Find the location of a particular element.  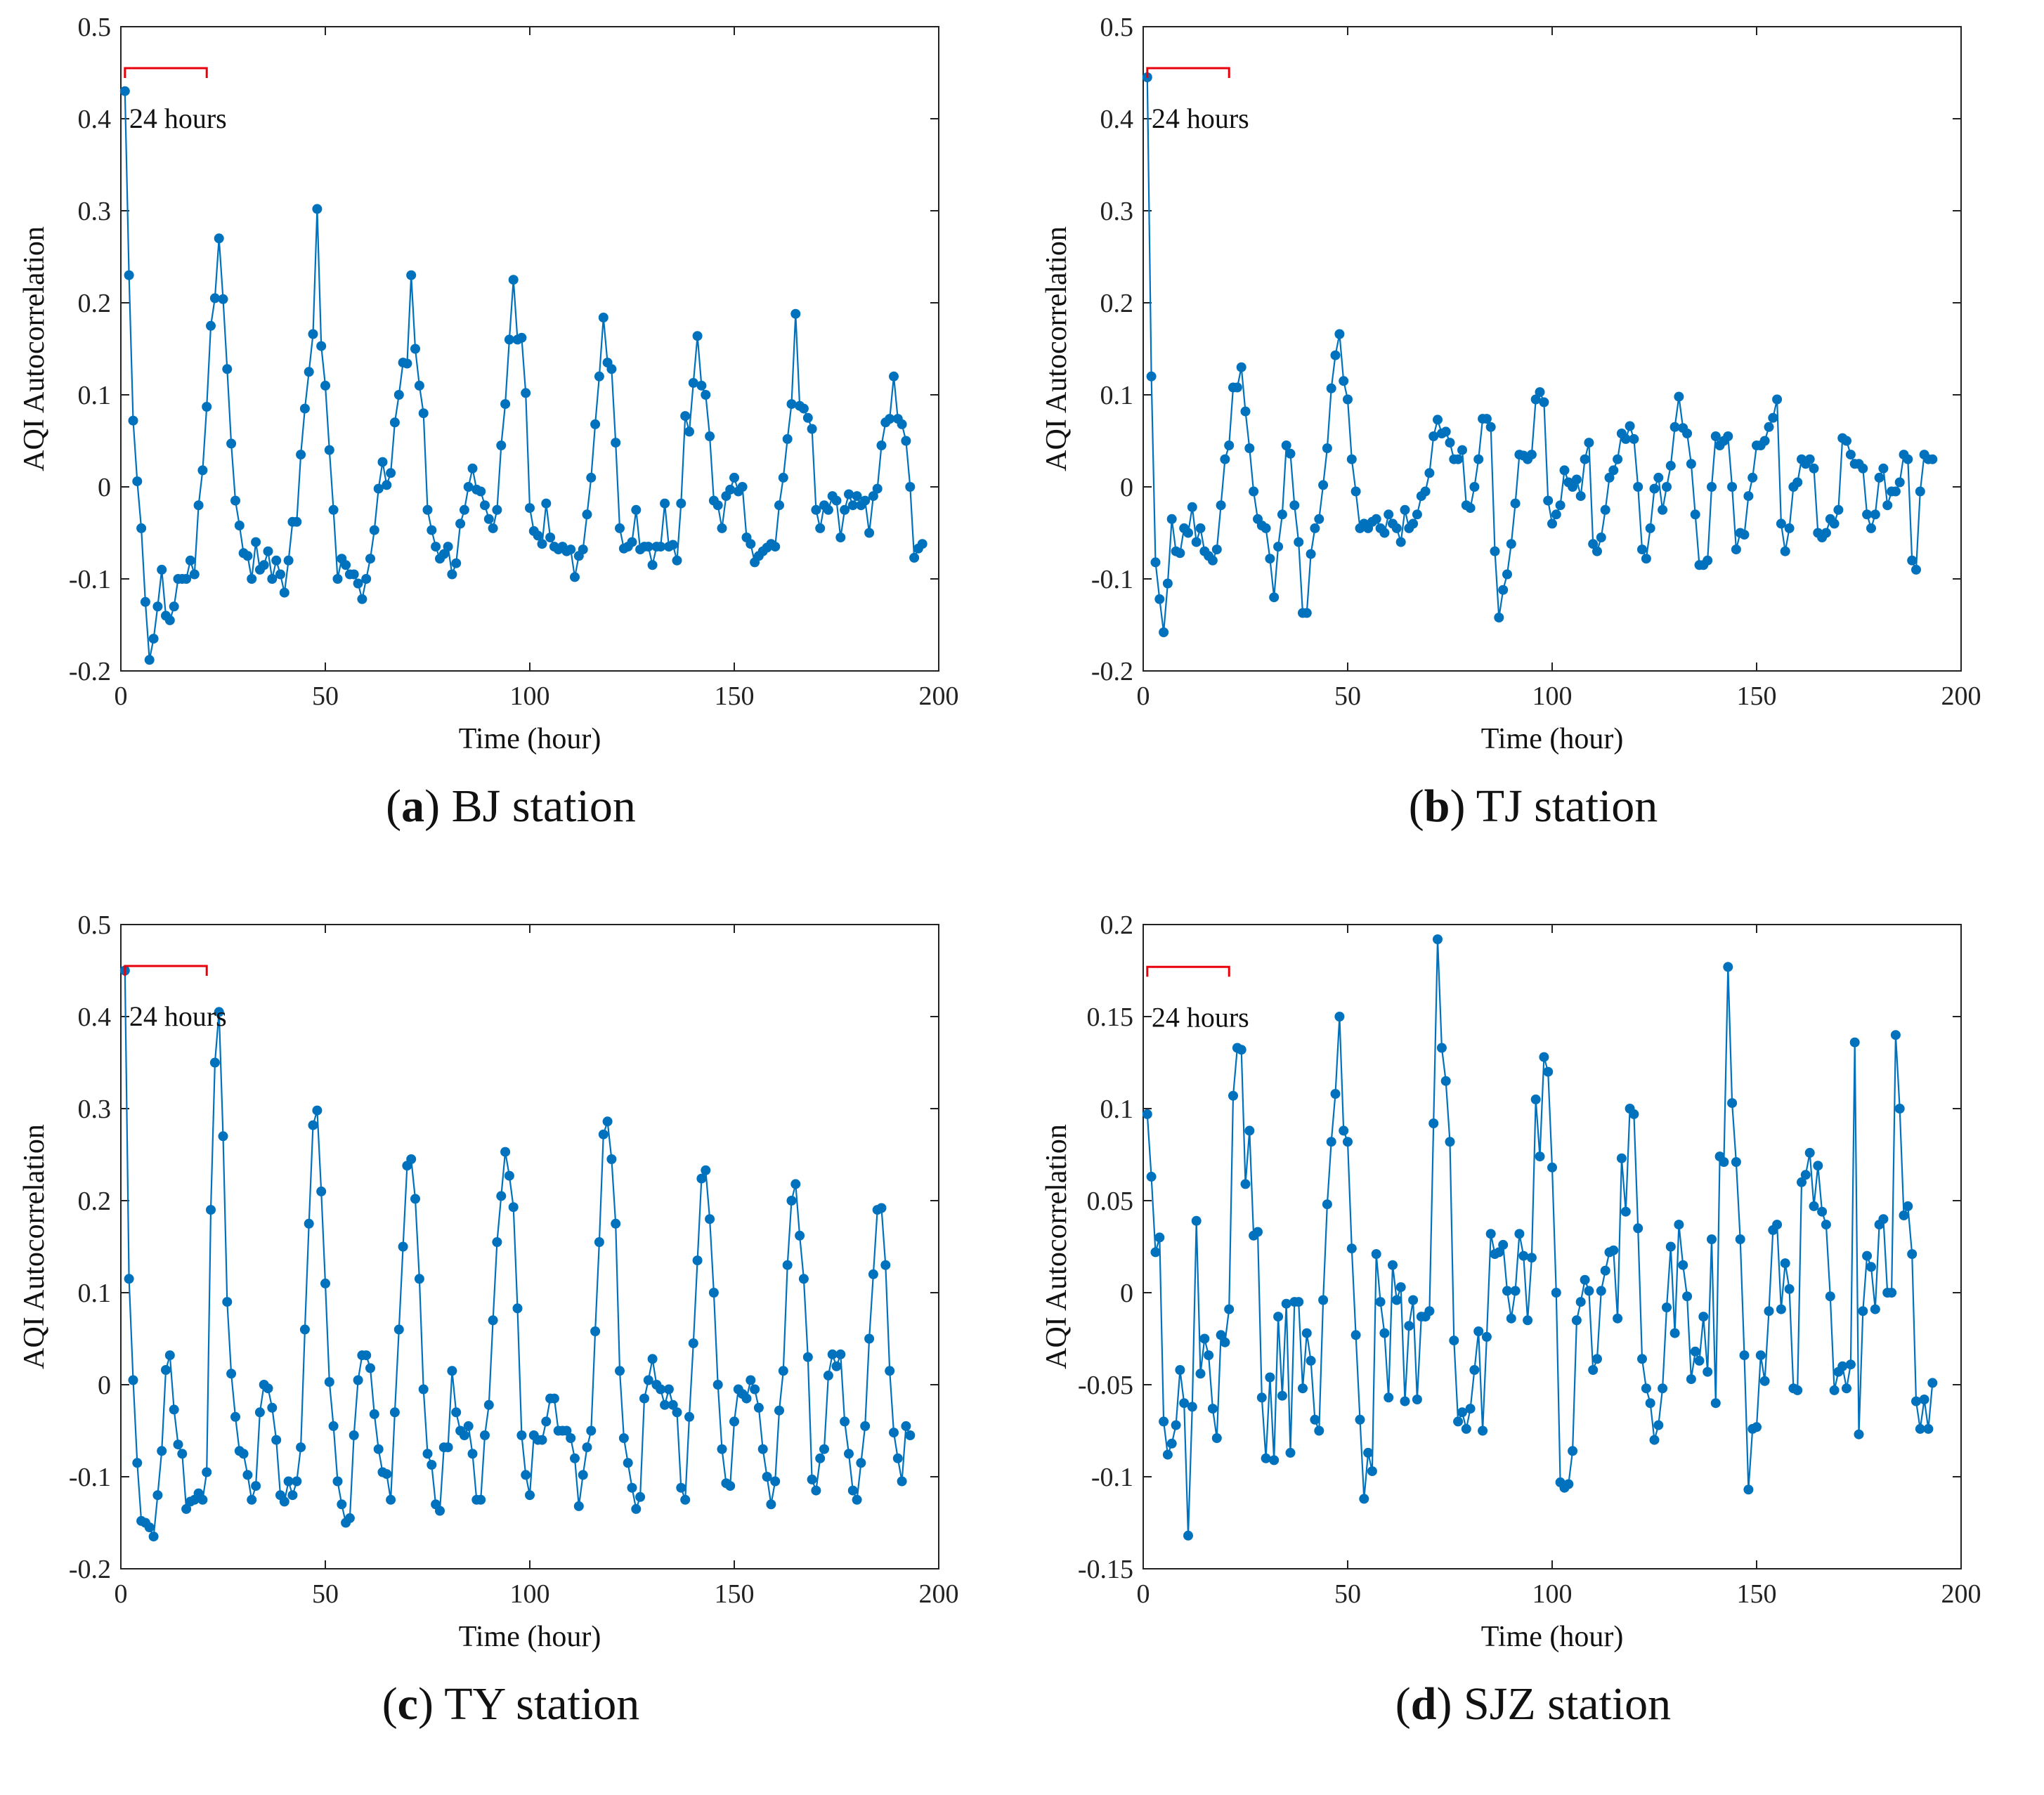

y-tick-label: 0 is located at coordinates (1126, 1294).